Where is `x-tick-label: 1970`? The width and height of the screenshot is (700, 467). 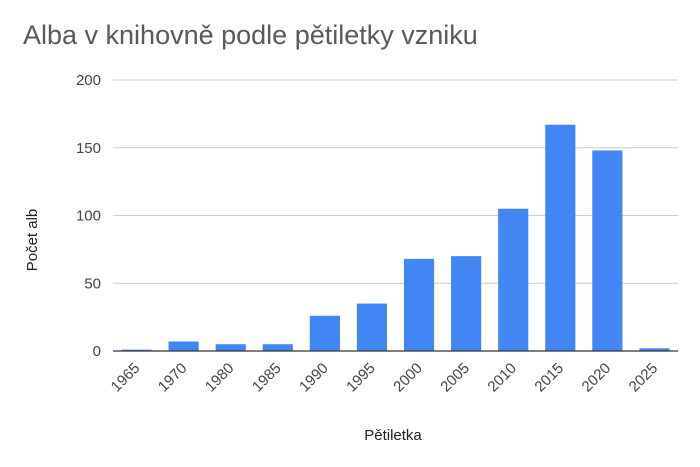 x-tick-label: 1970 is located at coordinates (173, 378).